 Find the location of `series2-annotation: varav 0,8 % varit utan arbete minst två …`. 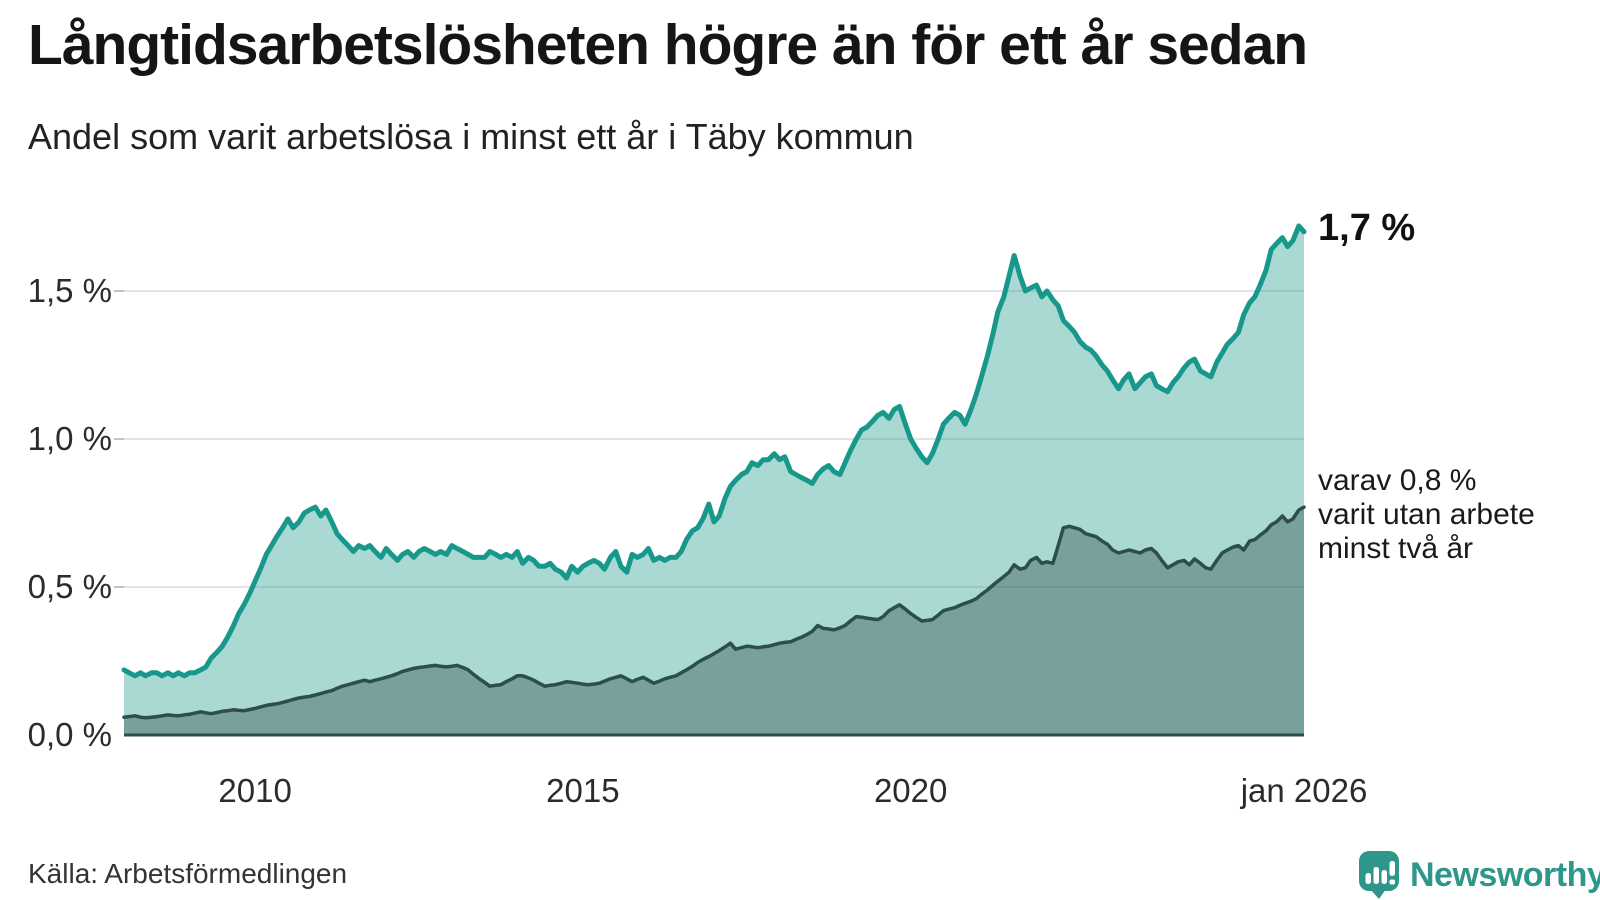

series2-annotation: varav 0,8 % varit utan arbete minst två … is located at coordinates (1426, 515).